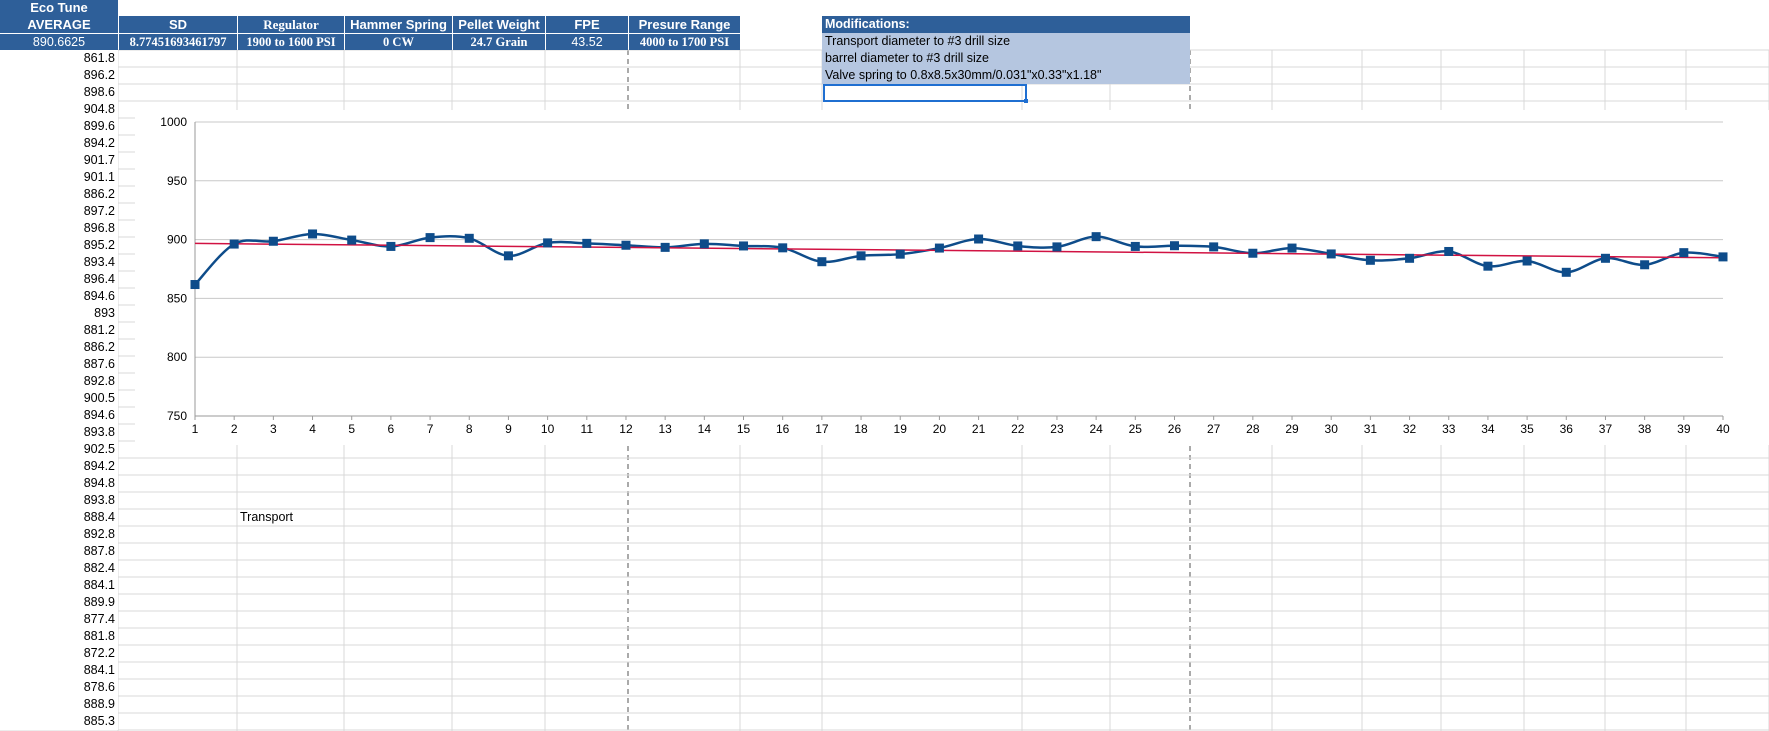 Image resolution: width=1769 pixels, height=731 pixels. What do you see at coordinates (59, 687) in the screenshot?
I see `column-a-cell: 878.6` at bounding box center [59, 687].